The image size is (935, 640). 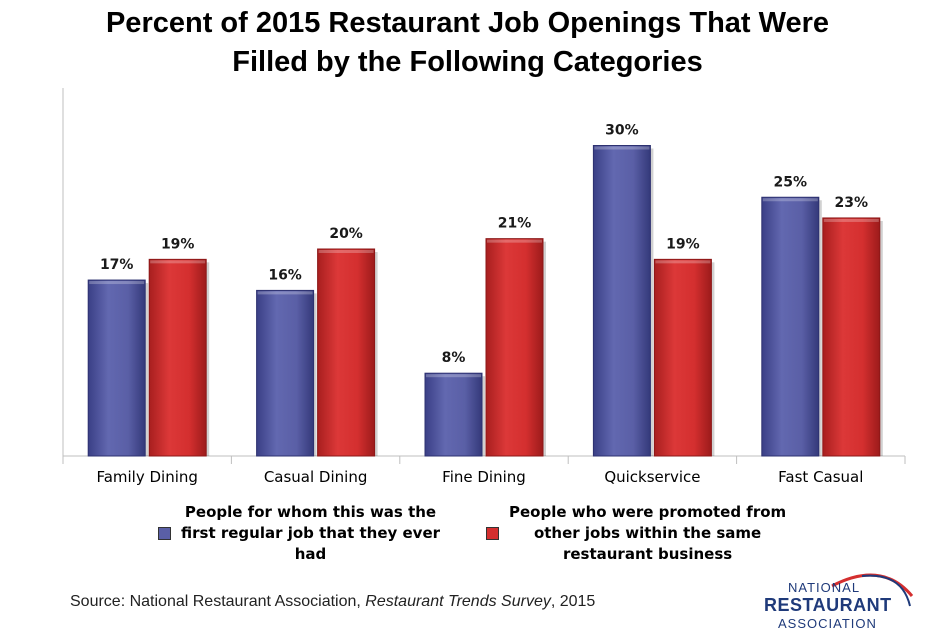 What do you see at coordinates (116, 368) in the screenshot?
I see `bar-first-job-family-dining` at bounding box center [116, 368].